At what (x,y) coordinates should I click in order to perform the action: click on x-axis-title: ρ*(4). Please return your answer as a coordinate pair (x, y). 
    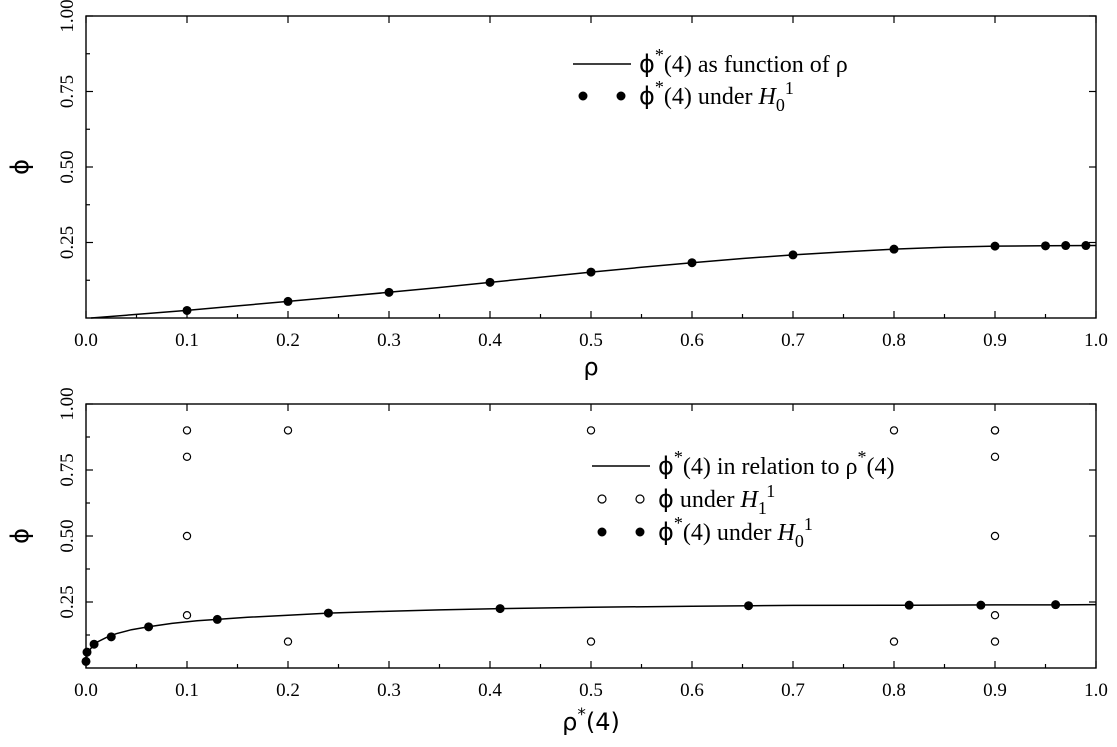
    Looking at the image, I should click on (591, 720).